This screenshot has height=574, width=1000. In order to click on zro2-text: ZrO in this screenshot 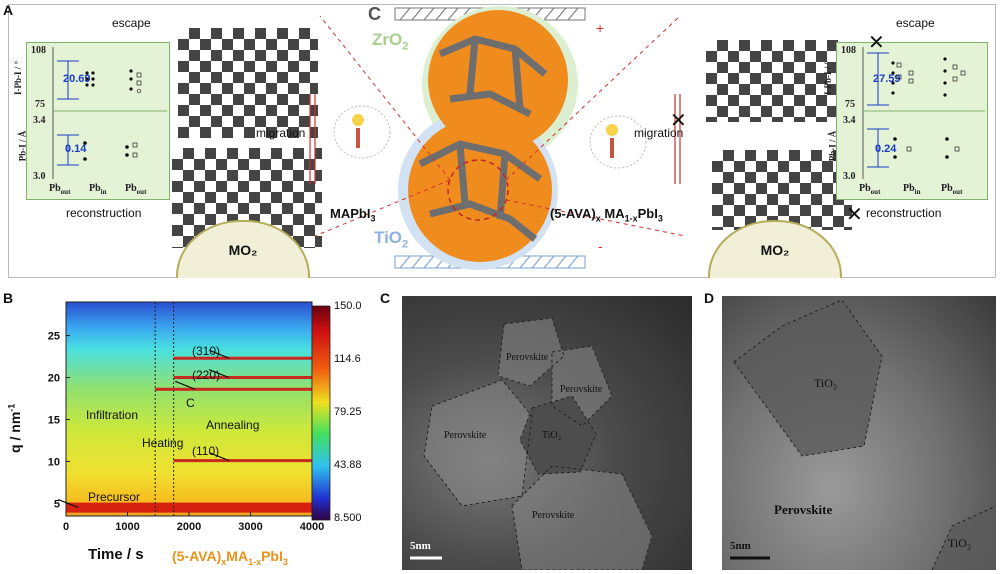, I will do `click(387, 39)`.